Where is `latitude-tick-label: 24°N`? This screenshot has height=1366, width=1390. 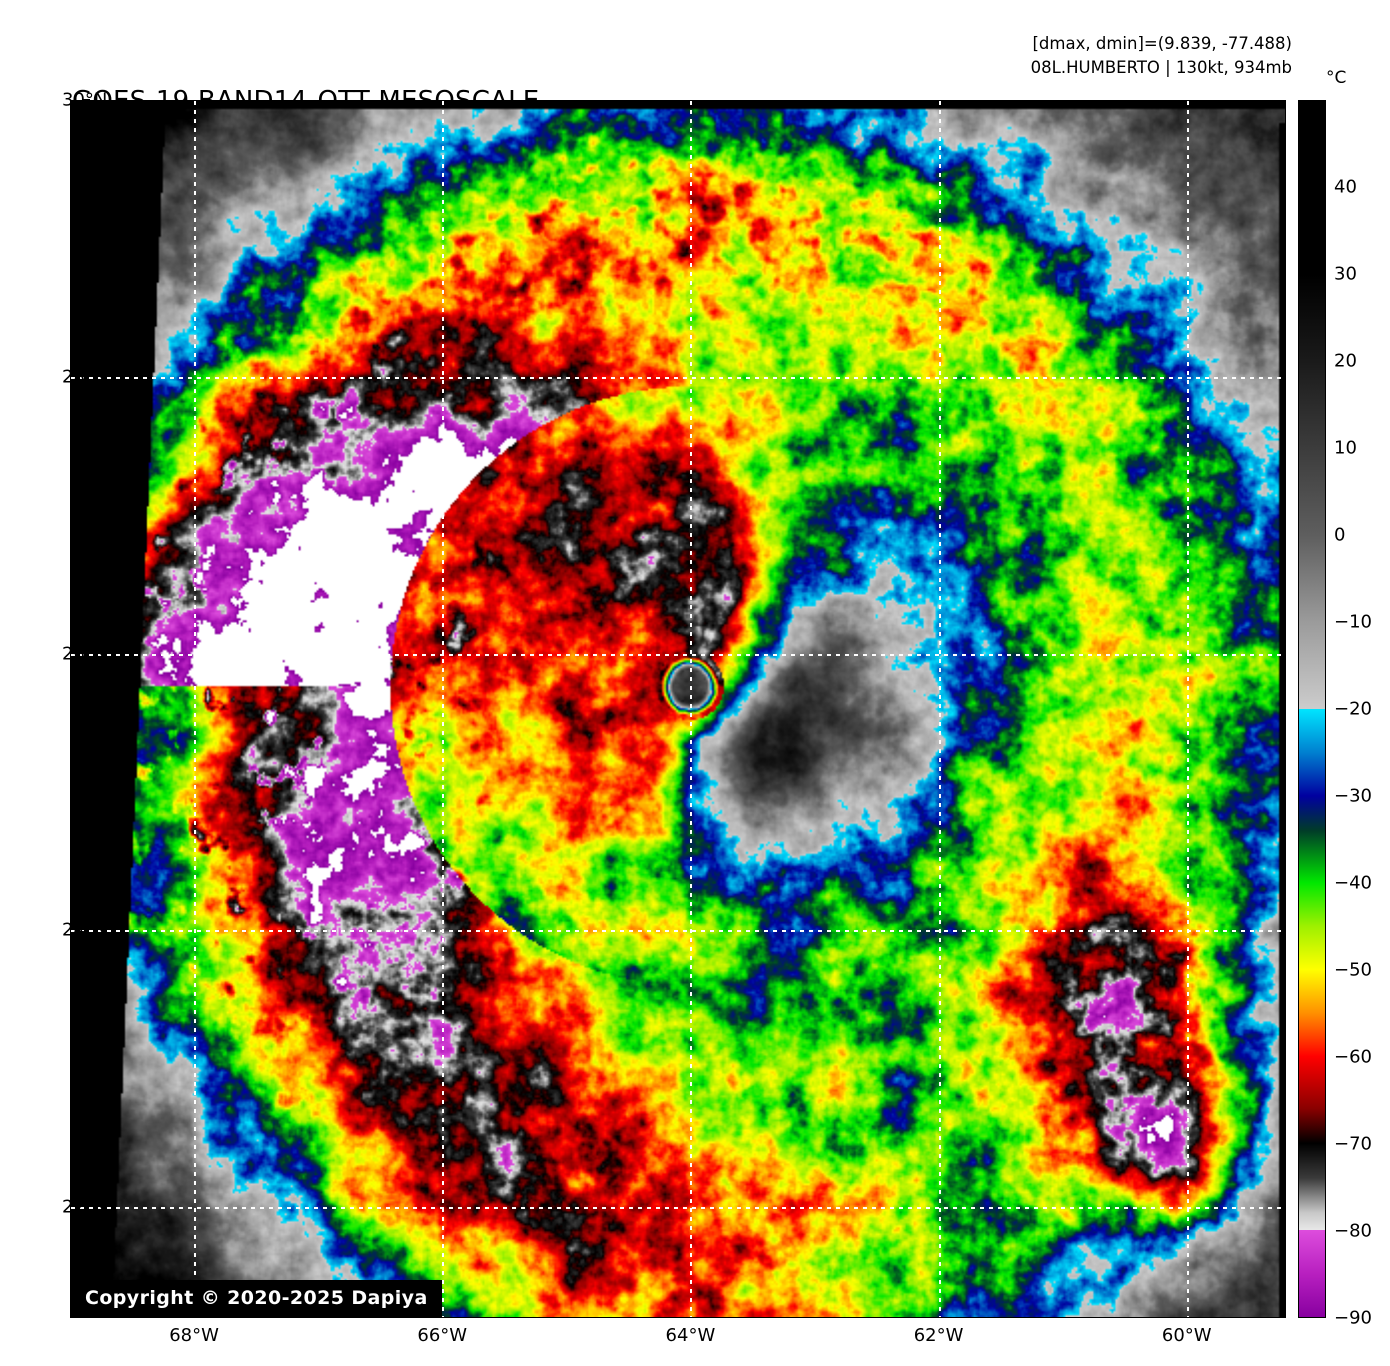 latitude-tick-label: 24°N is located at coordinates (85, 930).